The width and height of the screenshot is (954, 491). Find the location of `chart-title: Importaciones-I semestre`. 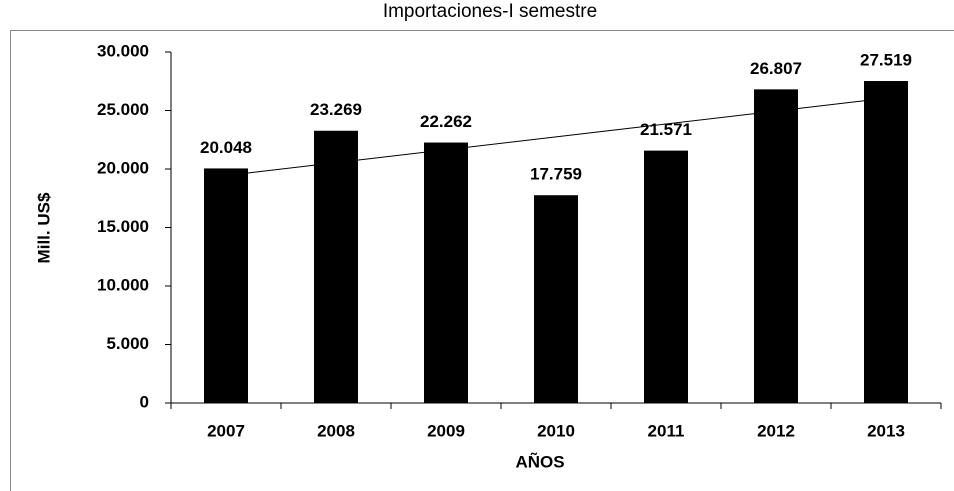

chart-title: Importaciones-I semestre is located at coordinates (490, 11).